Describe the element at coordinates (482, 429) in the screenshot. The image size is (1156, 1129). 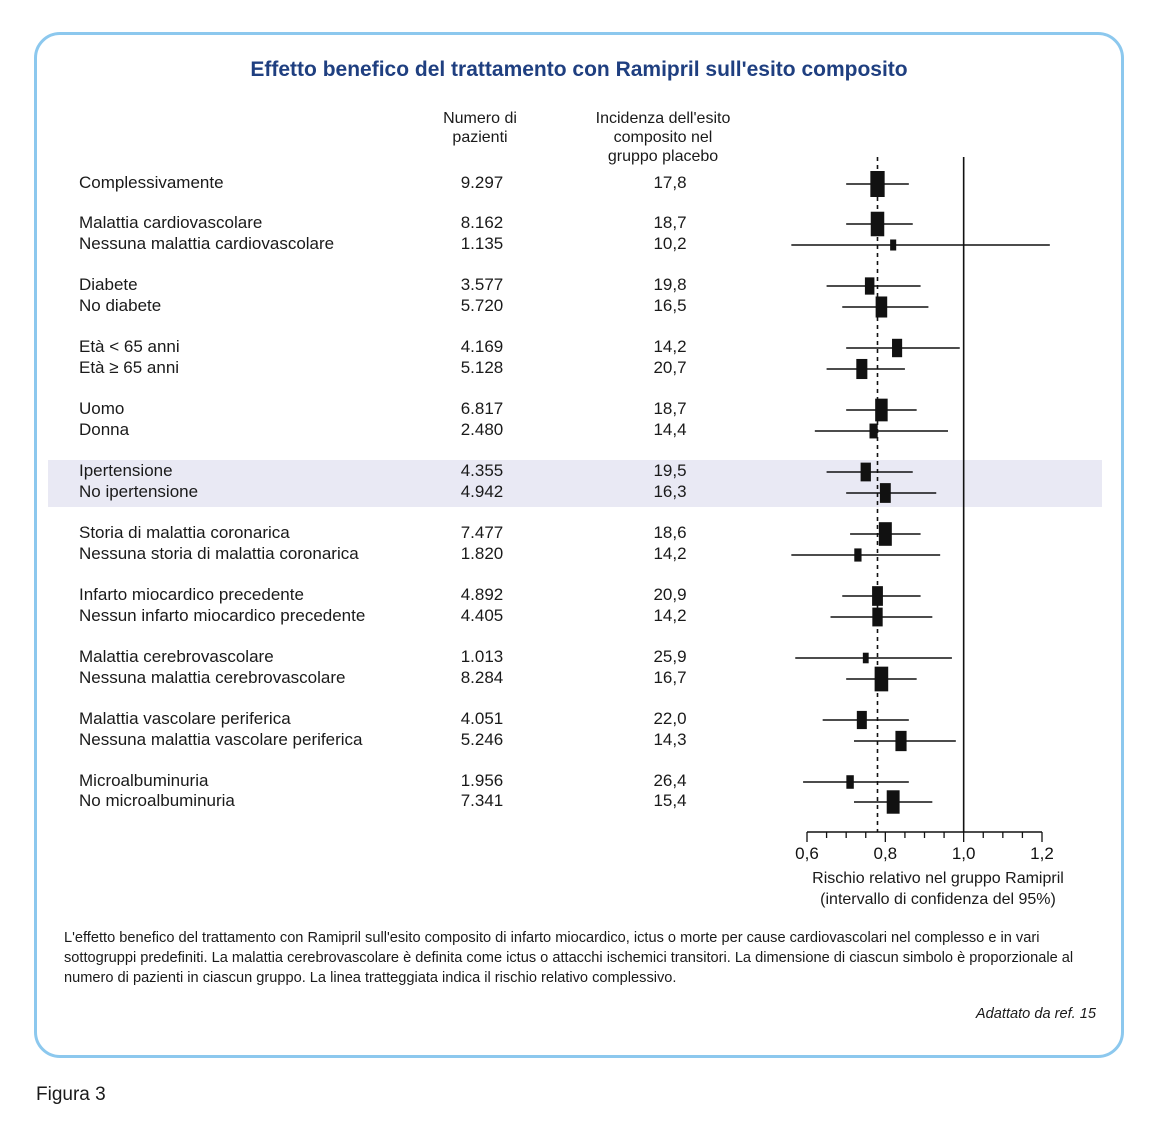
I see `row-patients: 2.480` at that location.